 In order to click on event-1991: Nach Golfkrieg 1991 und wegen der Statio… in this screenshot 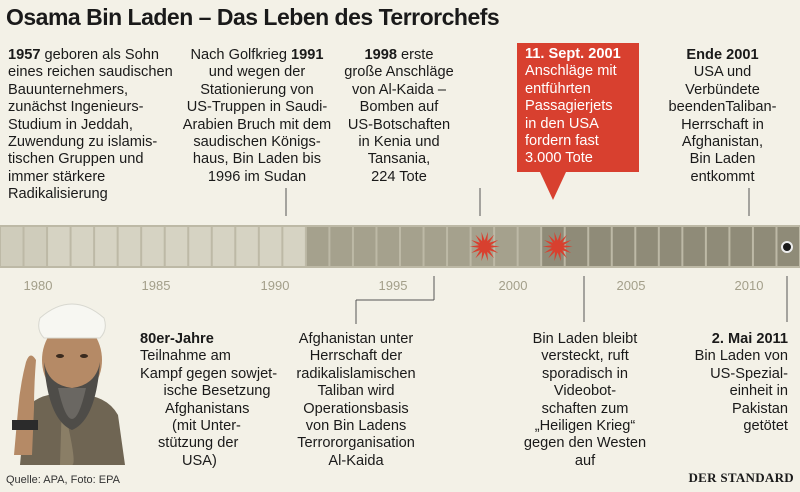, I will do `click(257, 116)`.